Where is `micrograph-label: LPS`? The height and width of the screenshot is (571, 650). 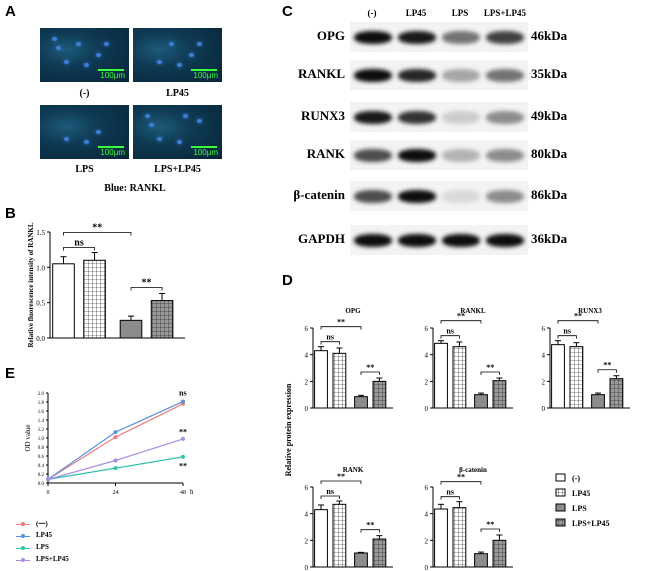
micrograph-label: LPS is located at coordinates (84, 169).